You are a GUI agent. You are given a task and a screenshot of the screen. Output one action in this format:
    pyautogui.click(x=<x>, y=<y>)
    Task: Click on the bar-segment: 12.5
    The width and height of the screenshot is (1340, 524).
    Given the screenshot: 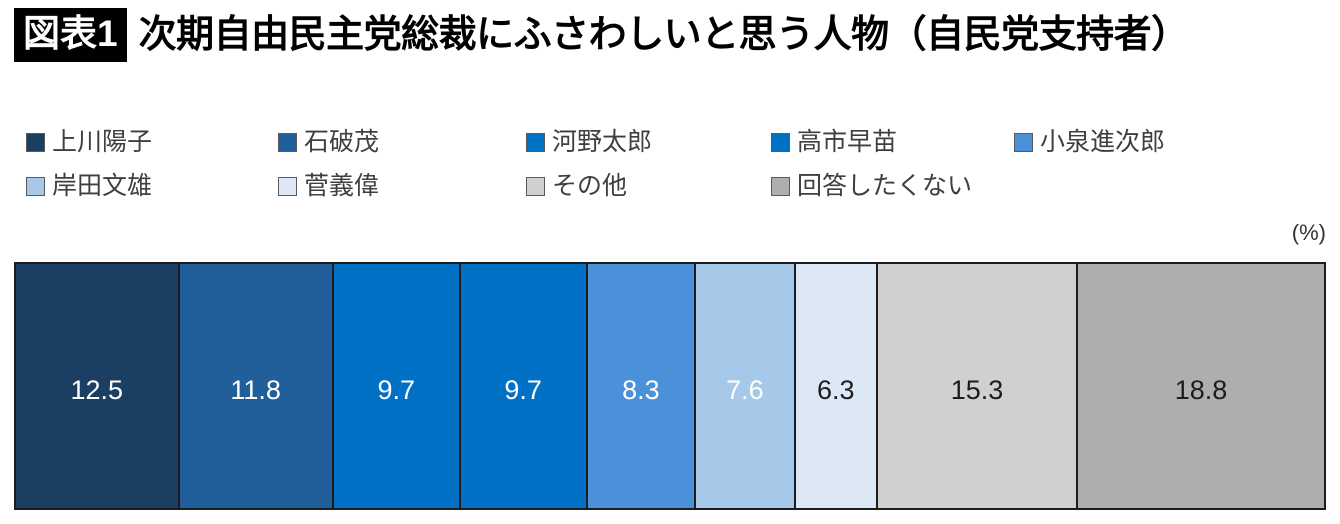 What is the action you would take?
    pyautogui.click(x=98, y=386)
    